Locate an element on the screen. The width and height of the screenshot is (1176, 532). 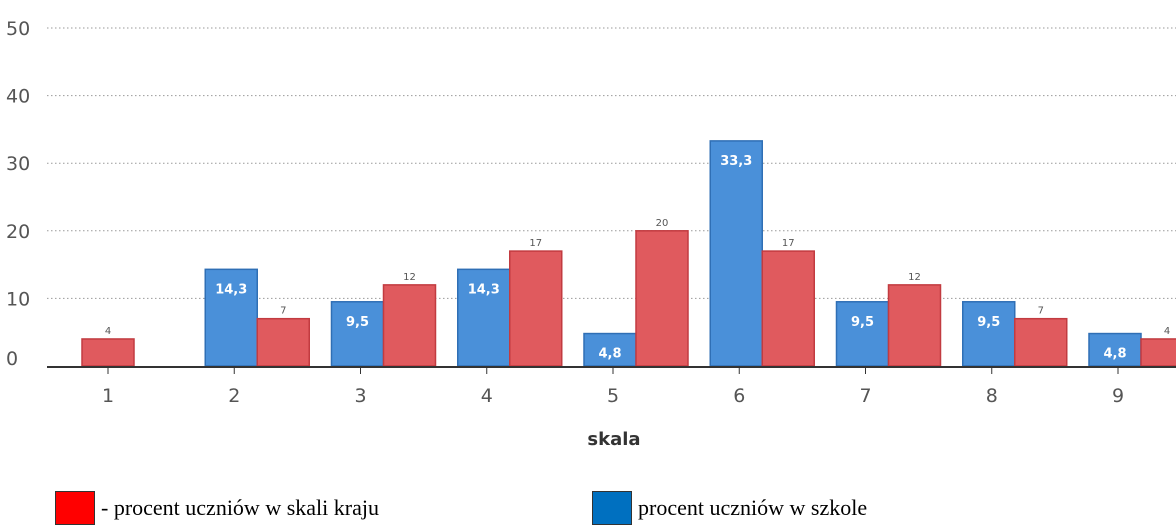
x-tick-label: 7 is located at coordinates (865, 396).